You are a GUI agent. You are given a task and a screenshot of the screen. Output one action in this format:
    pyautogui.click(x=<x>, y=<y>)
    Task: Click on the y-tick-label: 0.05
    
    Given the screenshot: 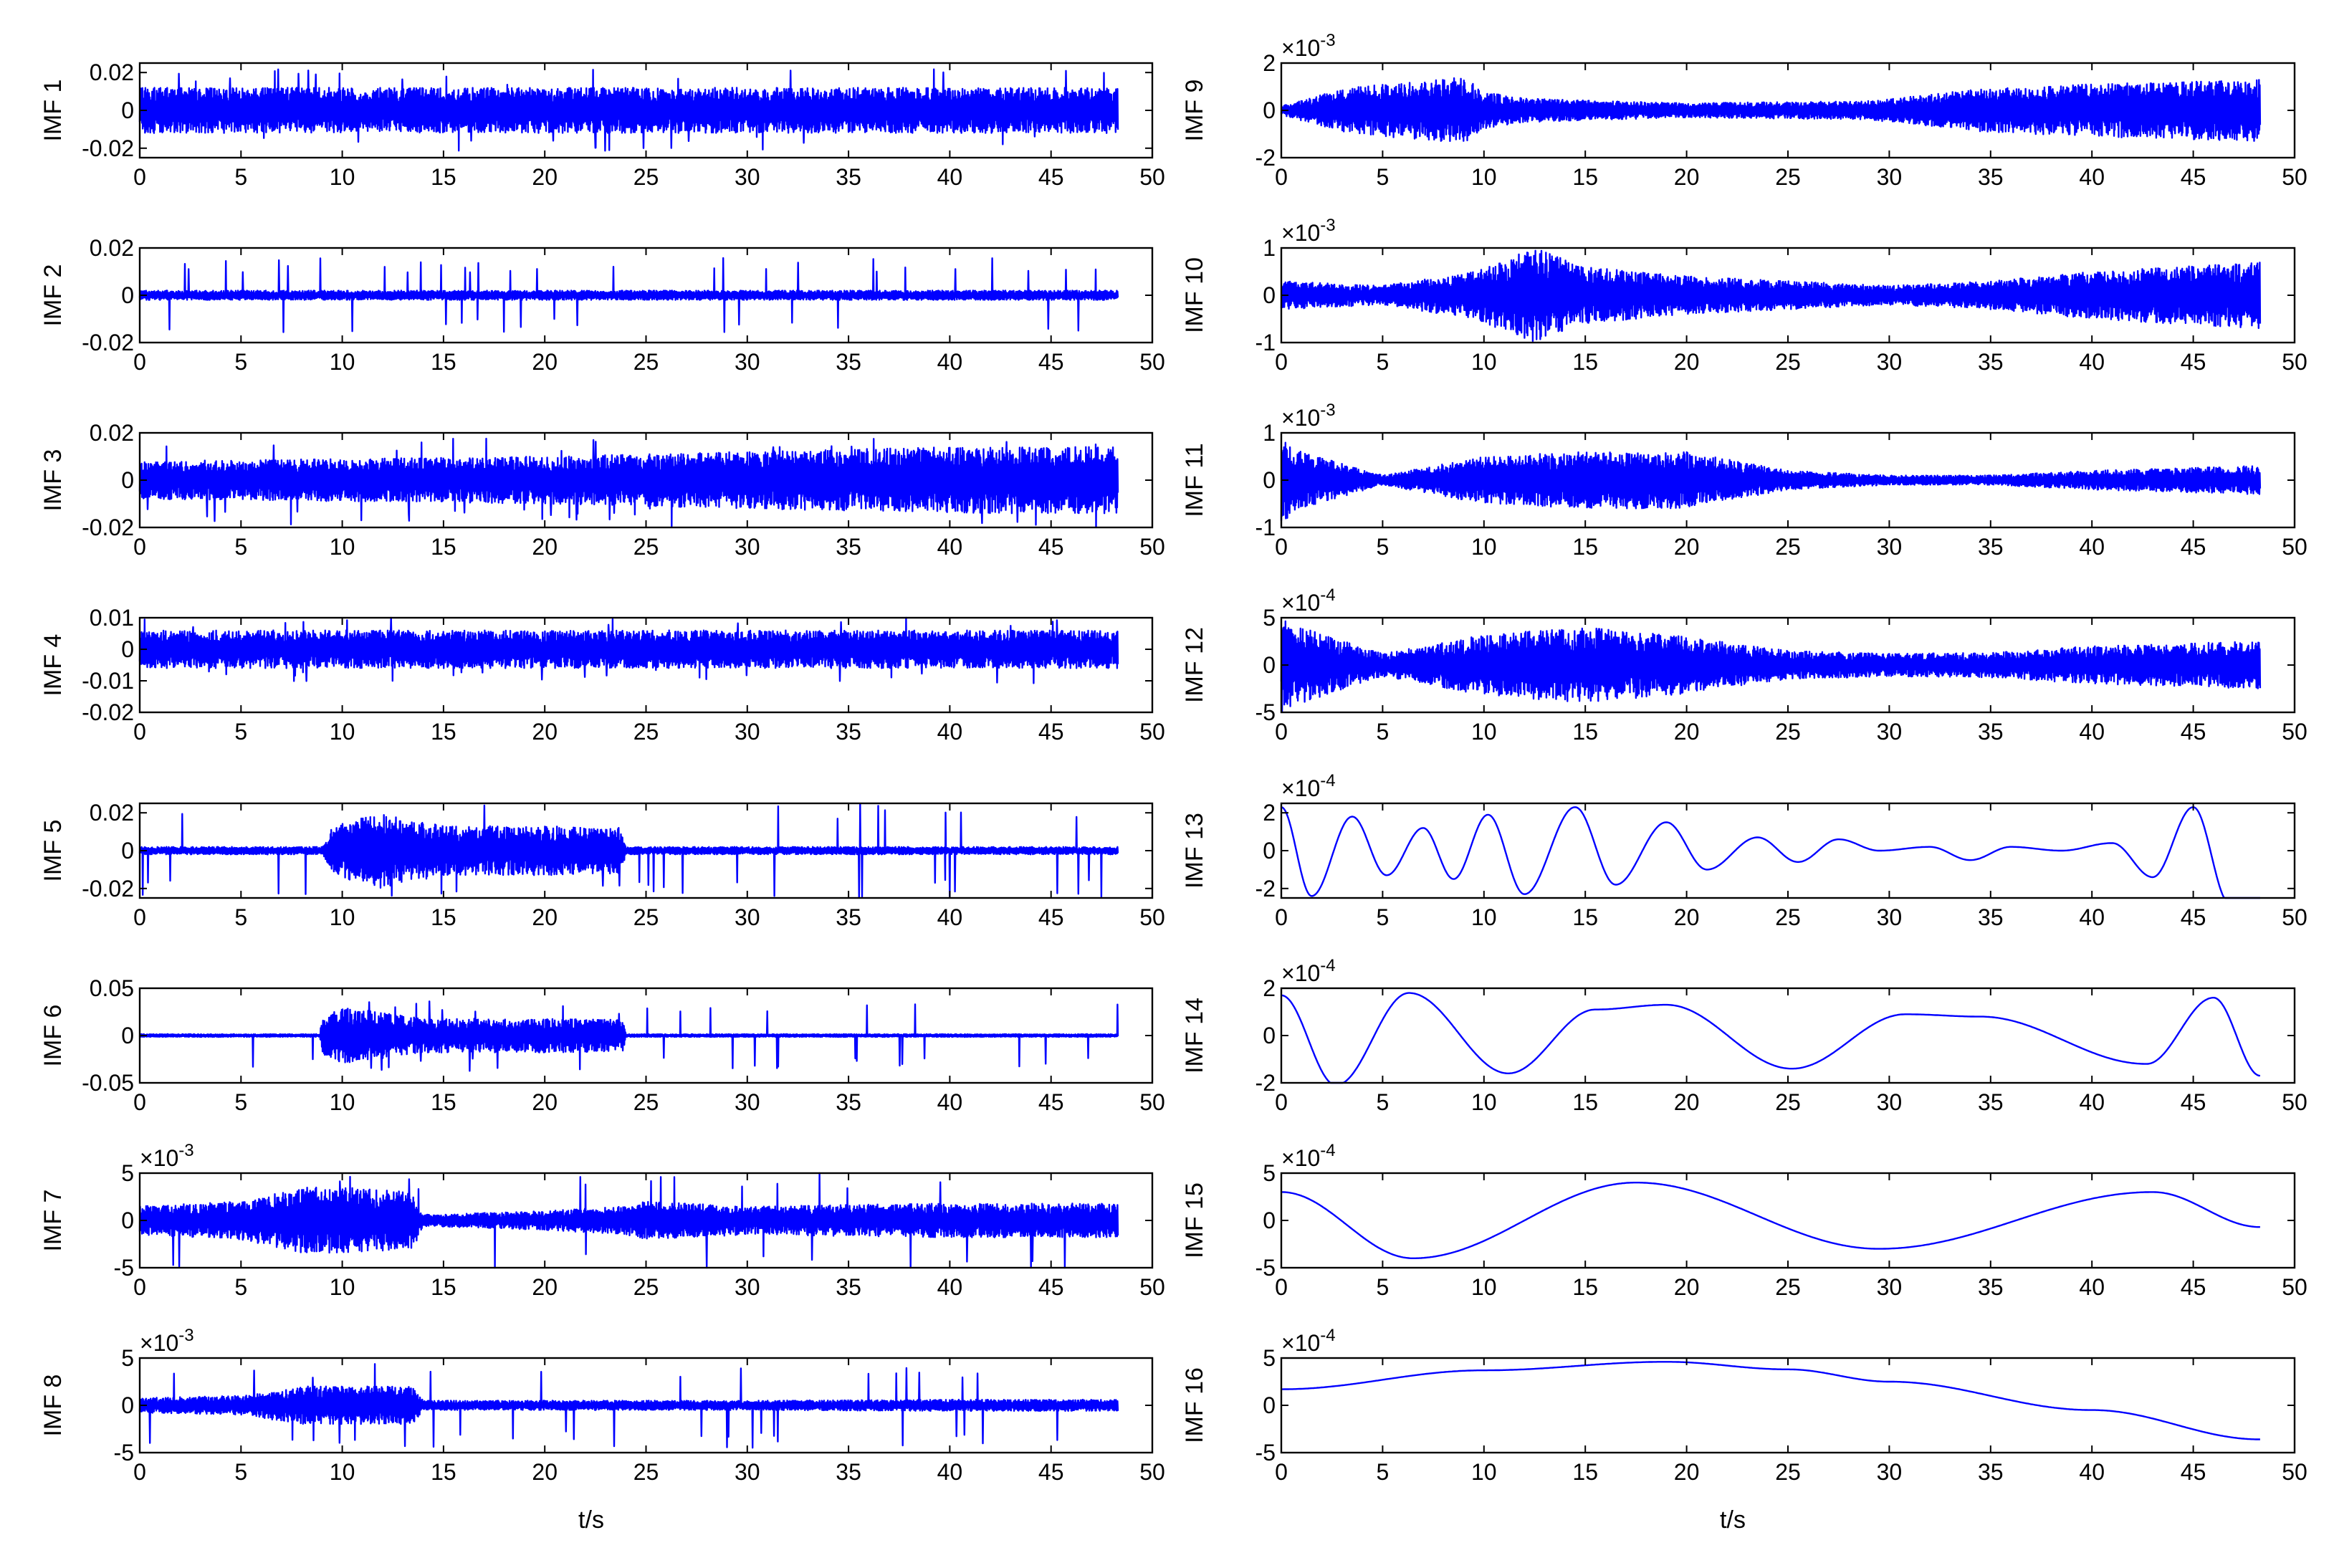 What is the action you would take?
    pyautogui.click(x=112, y=988)
    